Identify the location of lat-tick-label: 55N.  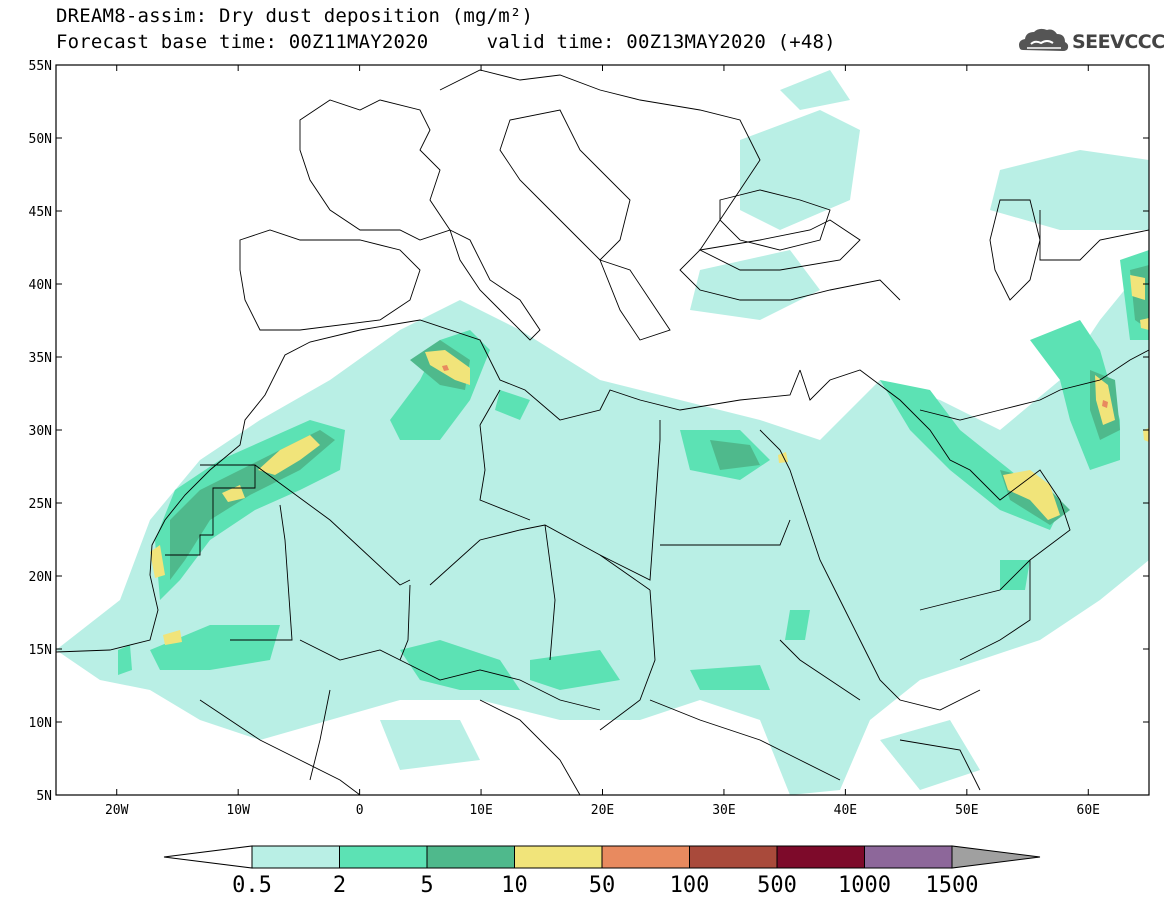
(40, 66).